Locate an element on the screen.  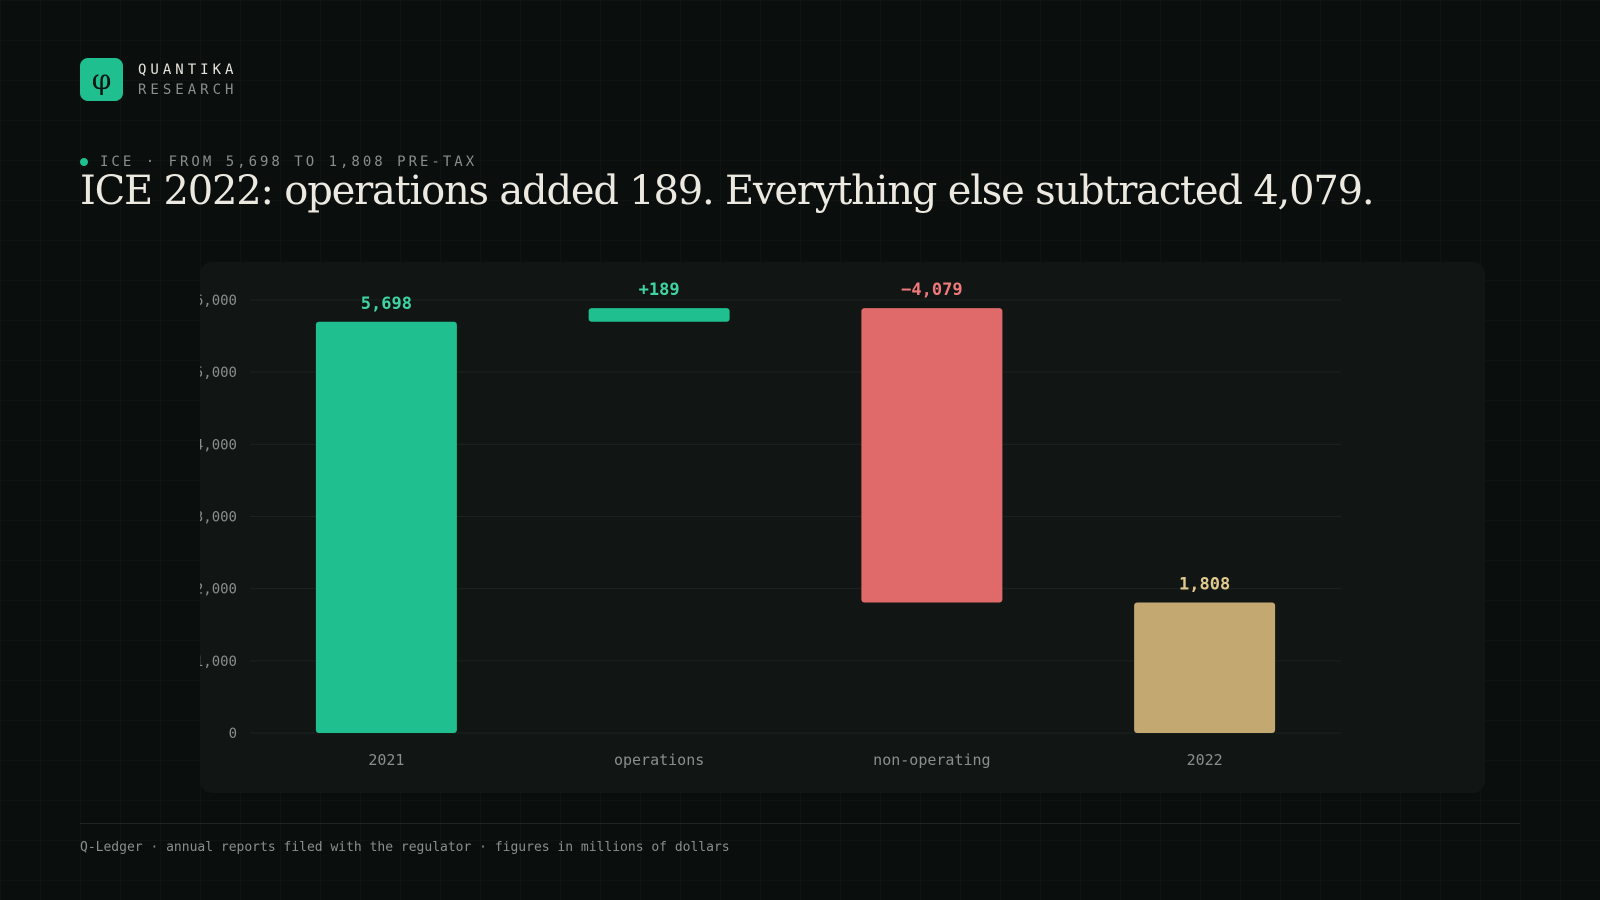
brand-name: QUANTIKA is located at coordinates (188, 69).